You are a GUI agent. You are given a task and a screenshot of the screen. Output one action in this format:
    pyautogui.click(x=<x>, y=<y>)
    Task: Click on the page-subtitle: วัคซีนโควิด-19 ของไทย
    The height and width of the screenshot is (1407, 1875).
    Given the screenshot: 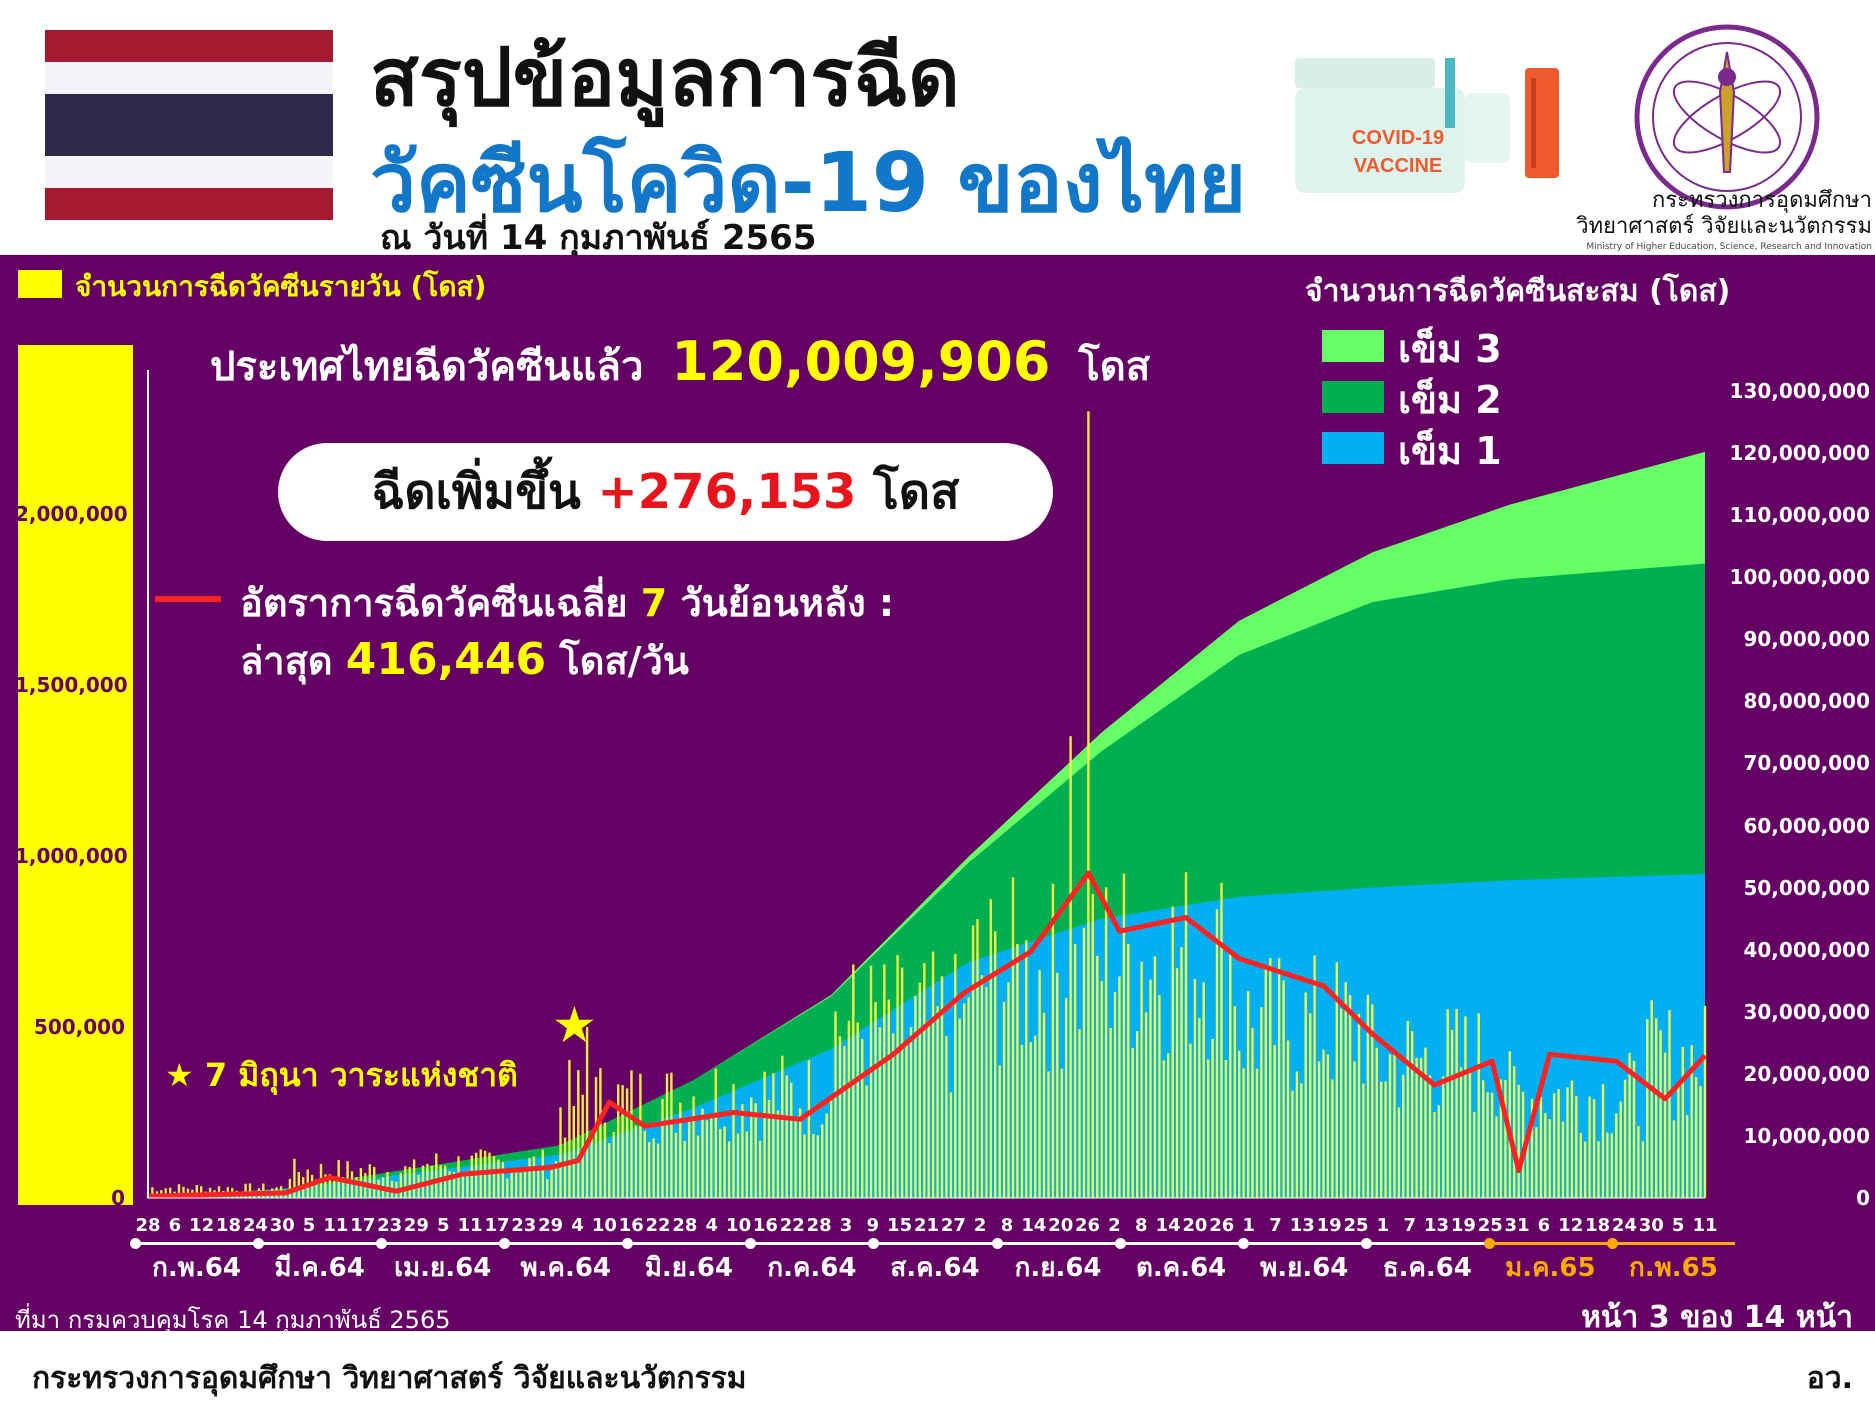 What is the action you would take?
    pyautogui.click(x=808, y=183)
    